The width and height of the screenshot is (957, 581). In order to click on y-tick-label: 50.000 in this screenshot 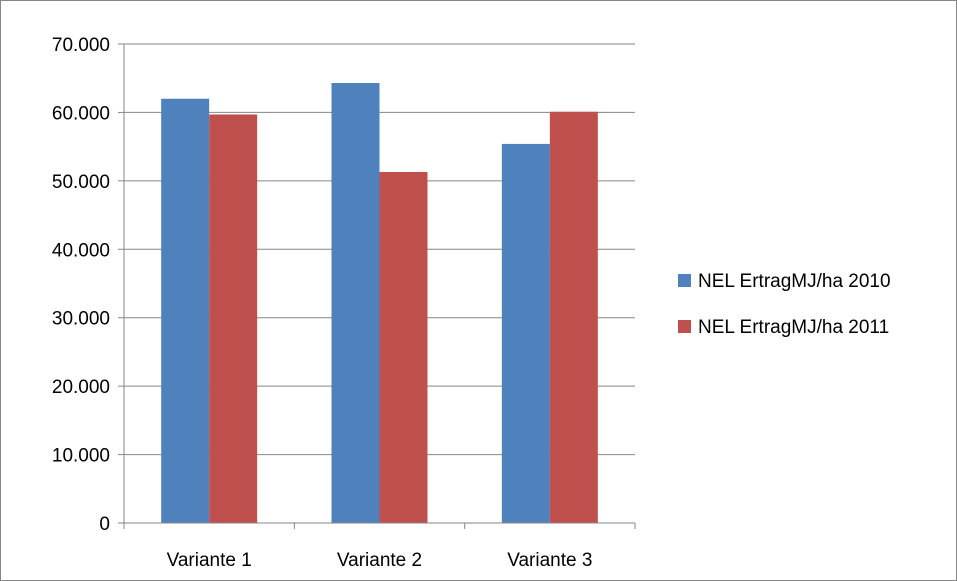, I will do `click(81, 182)`.